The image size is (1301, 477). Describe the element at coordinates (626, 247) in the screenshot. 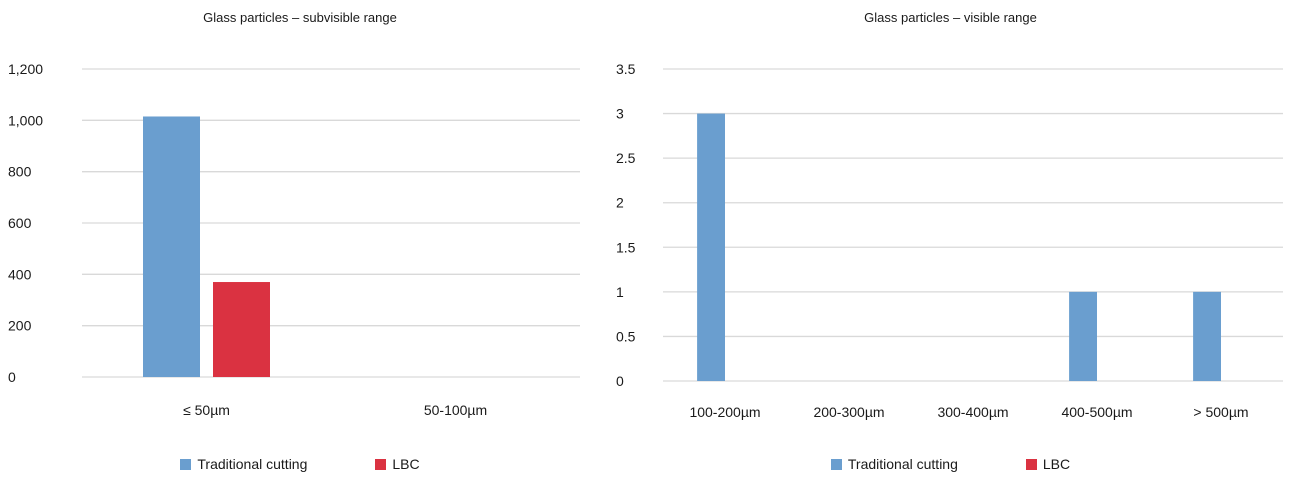

I see `y-tick-label: 1.5` at that location.